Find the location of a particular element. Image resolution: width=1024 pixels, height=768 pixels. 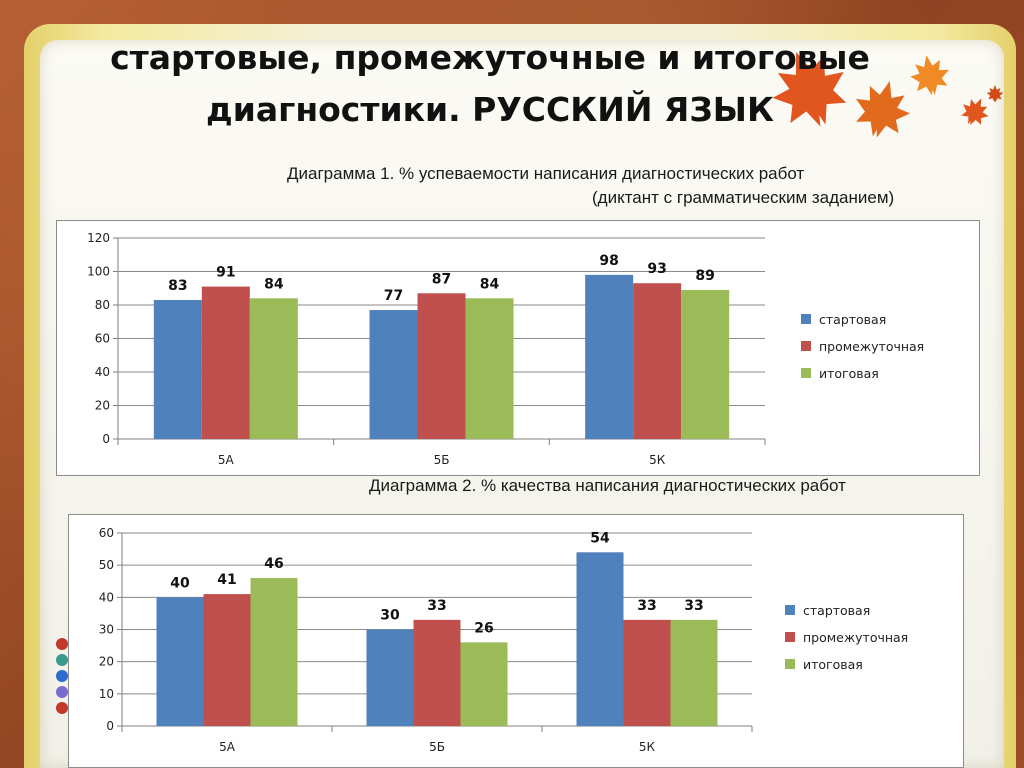

chart1-data-label: 83 is located at coordinates (177, 286).